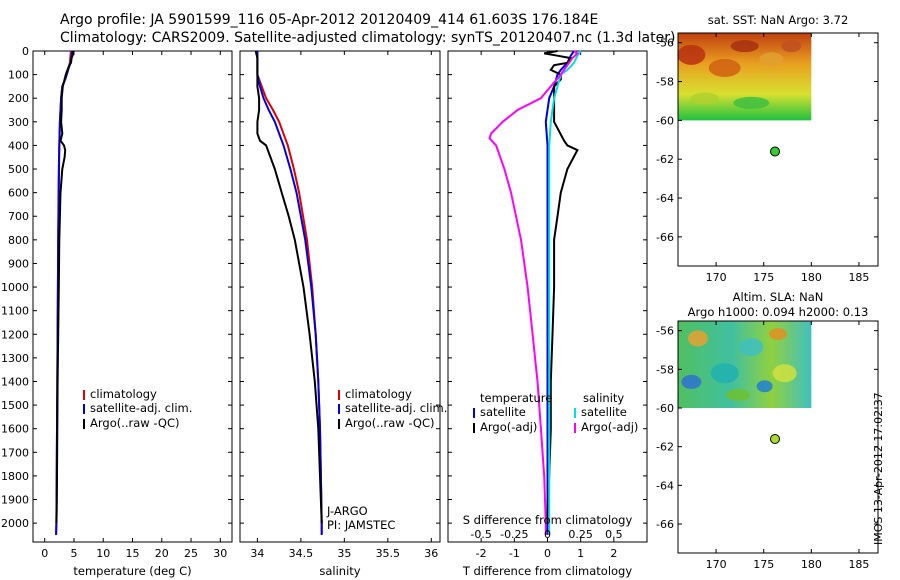 This screenshot has height=580, width=900. What do you see at coordinates (15, 358) in the screenshot?
I see `y-tick-label: 1300` at bounding box center [15, 358].